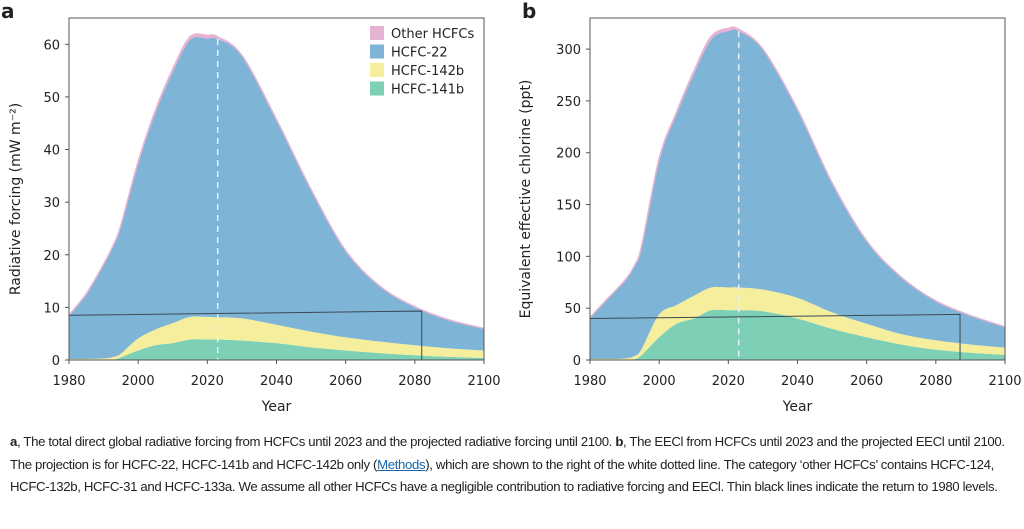 The width and height of the screenshot is (1024, 529). I want to click on legend-swatch-hcfc-142b, so click(377, 70).